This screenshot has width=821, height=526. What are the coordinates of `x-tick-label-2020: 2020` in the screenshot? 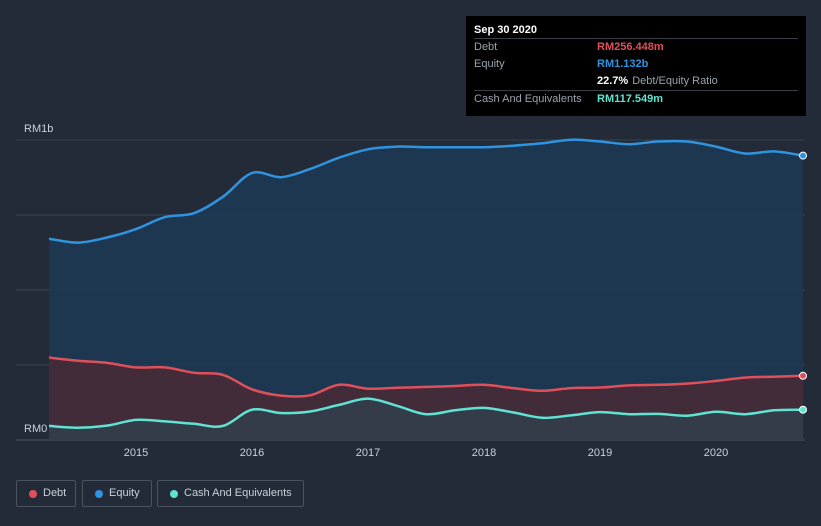 It's located at (716, 453).